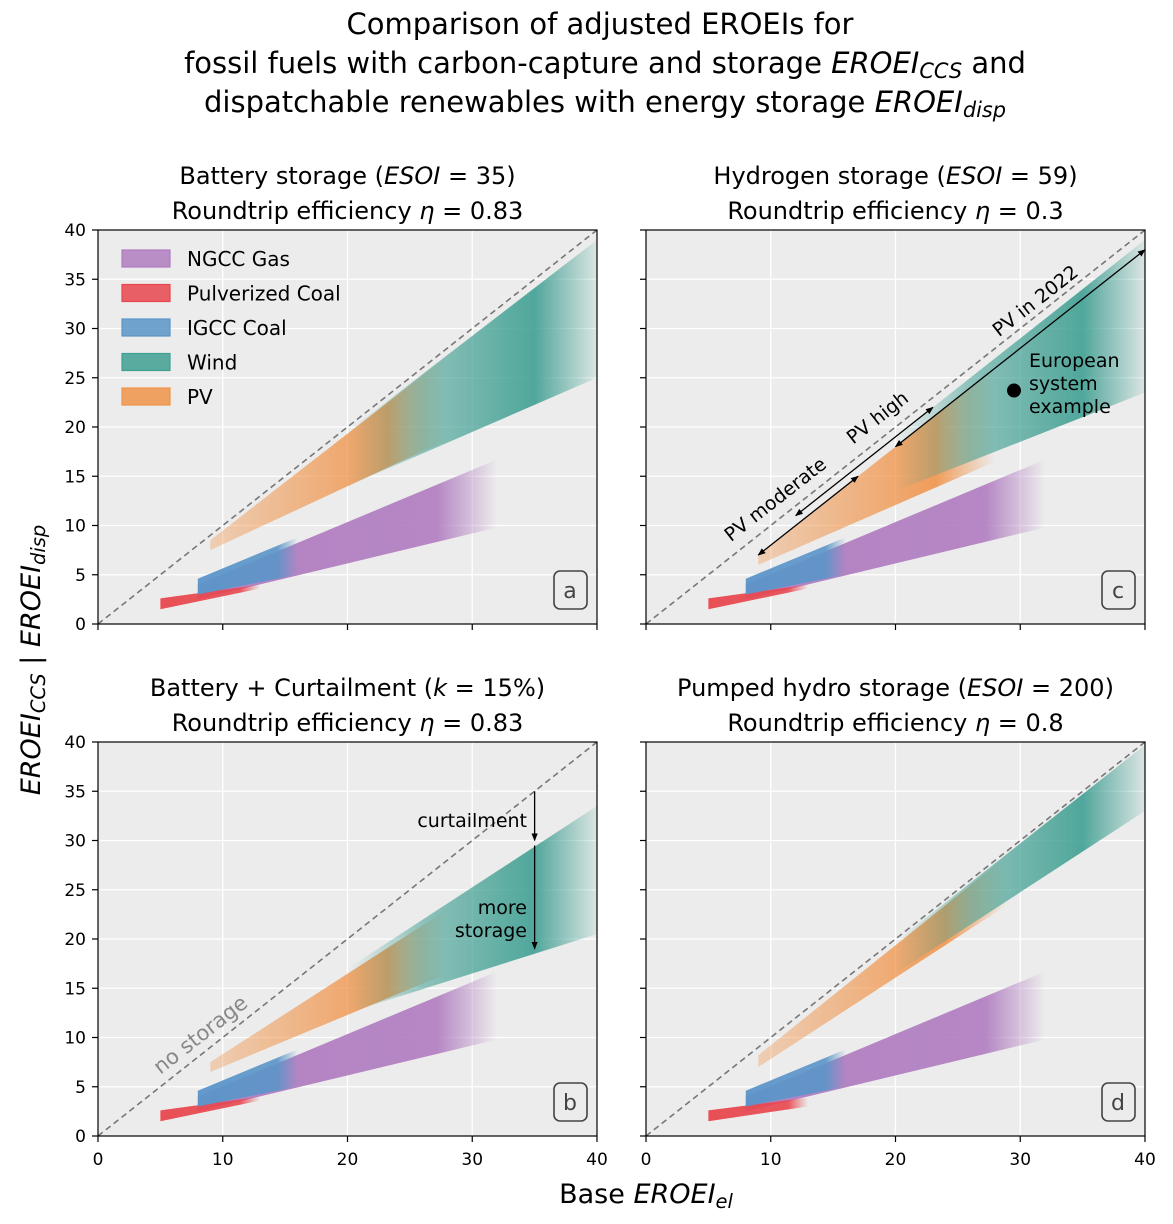  I want to click on panel-title: Hydrogen storage (ESOI = 59), so click(895, 176).